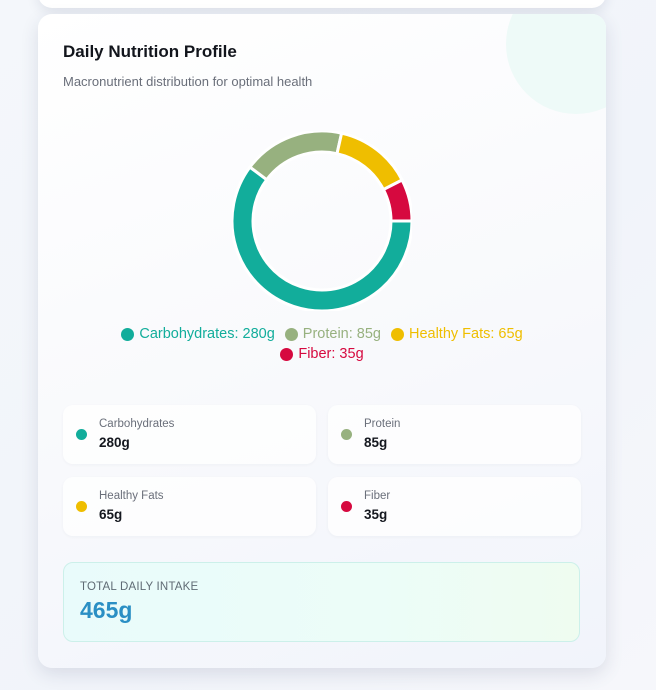  What do you see at coordinates (139, 587) in the screenshot?
I see `total-label: TOTAL DAILY INTAKE` at bounding box center [139, 587].